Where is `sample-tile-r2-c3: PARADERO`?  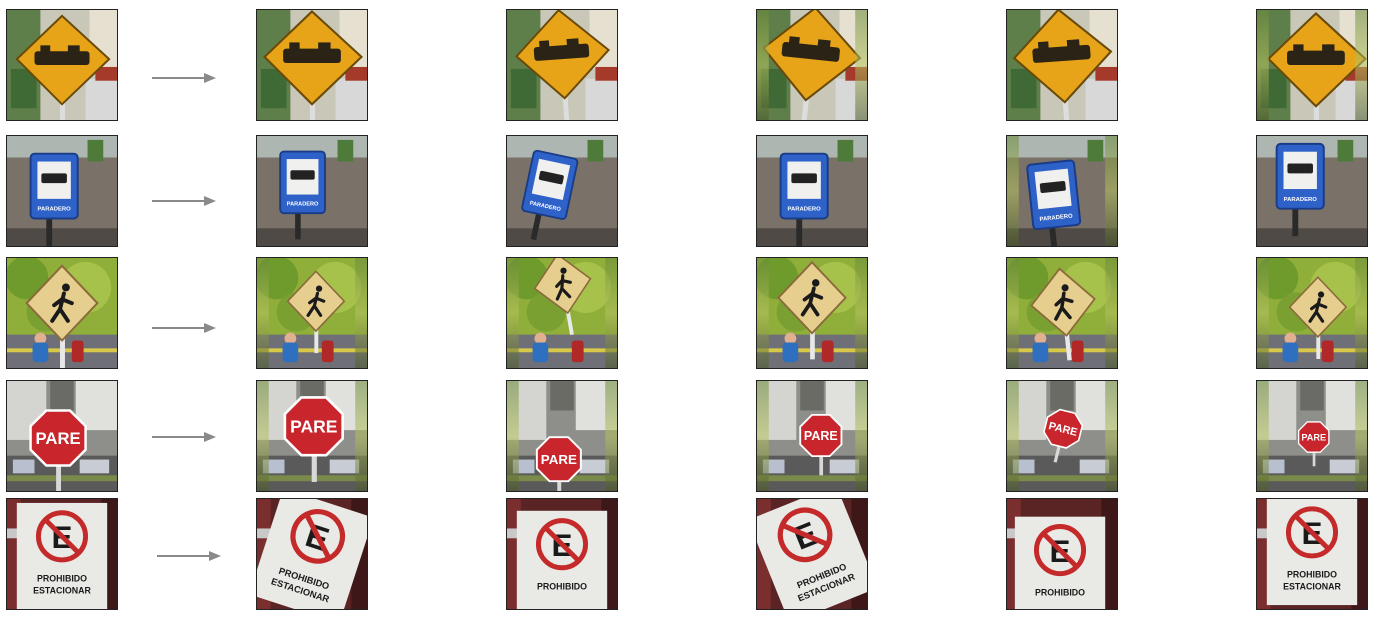
sample-tile-r2-c3: PARADERO is located at coordinates (562, 191).